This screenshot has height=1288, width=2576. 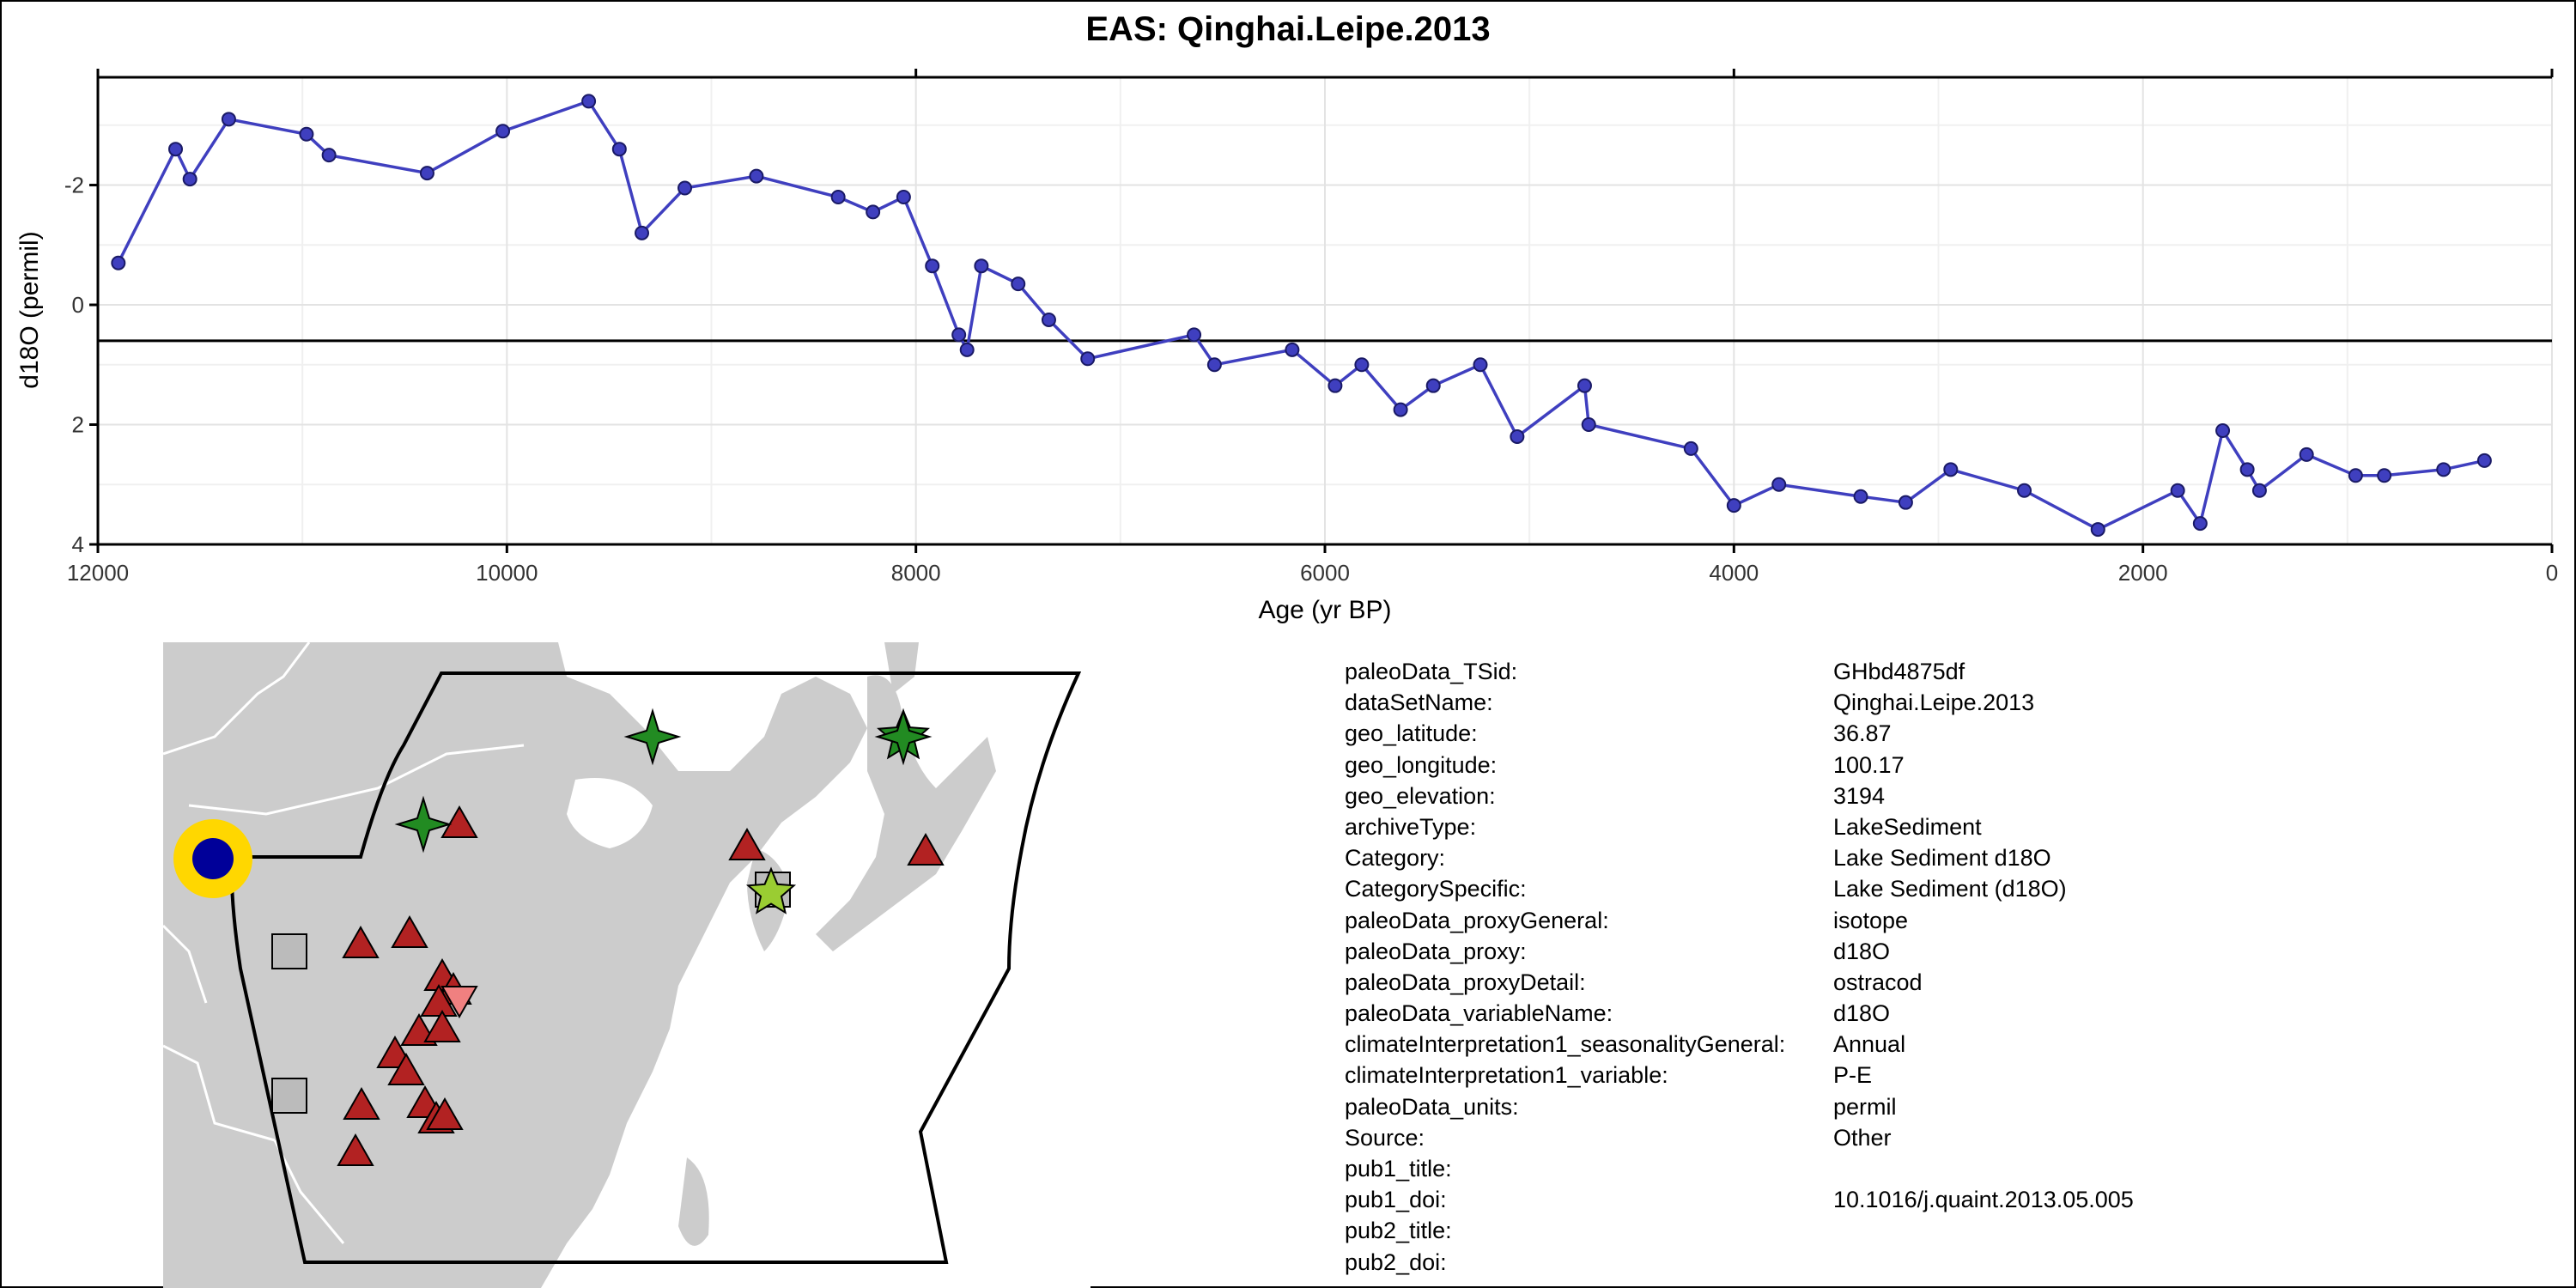 What do you see at coordinates (1436, 951) in the screenshot?
I see `metadata-key: paleoData_proxy:` at bounding box center [1436, 951].